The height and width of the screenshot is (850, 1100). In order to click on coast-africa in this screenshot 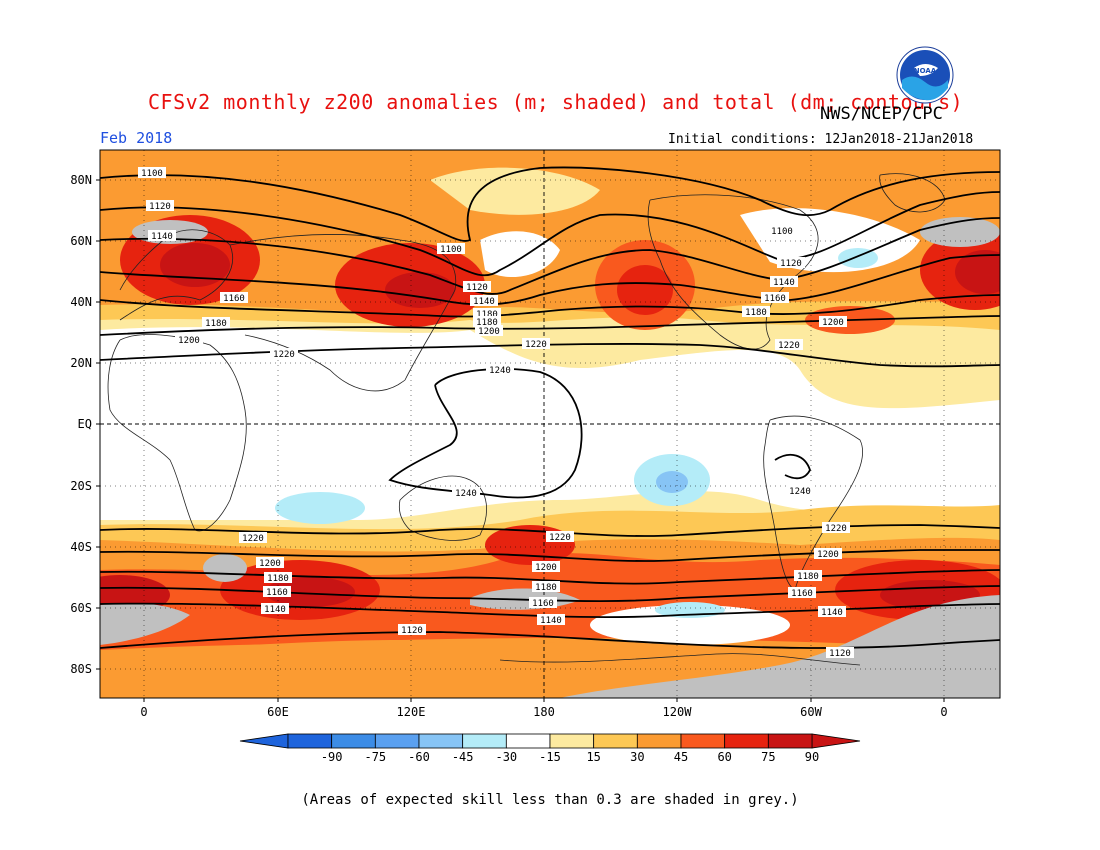, I will do `click(177, 433)`.